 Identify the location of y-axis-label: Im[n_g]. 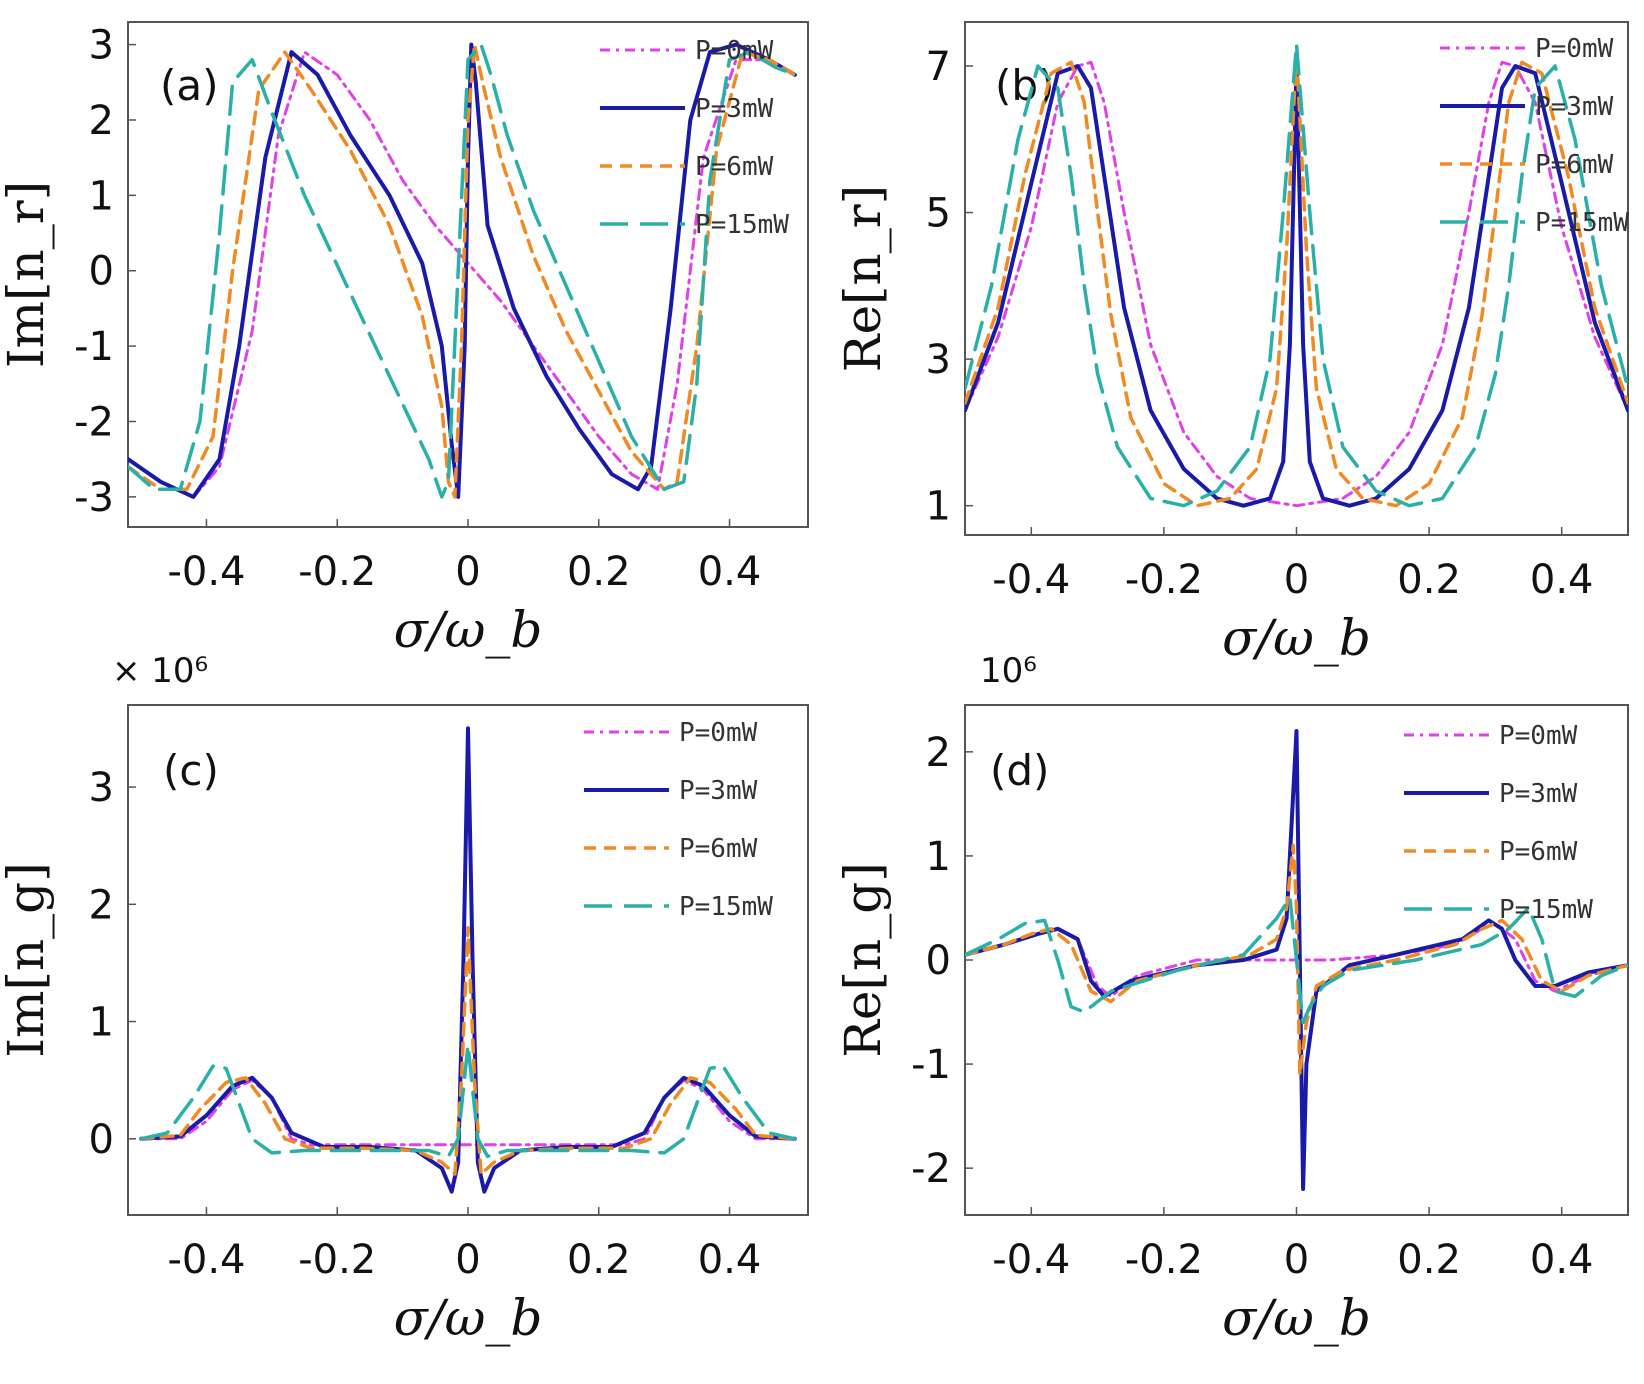
(27, 959).